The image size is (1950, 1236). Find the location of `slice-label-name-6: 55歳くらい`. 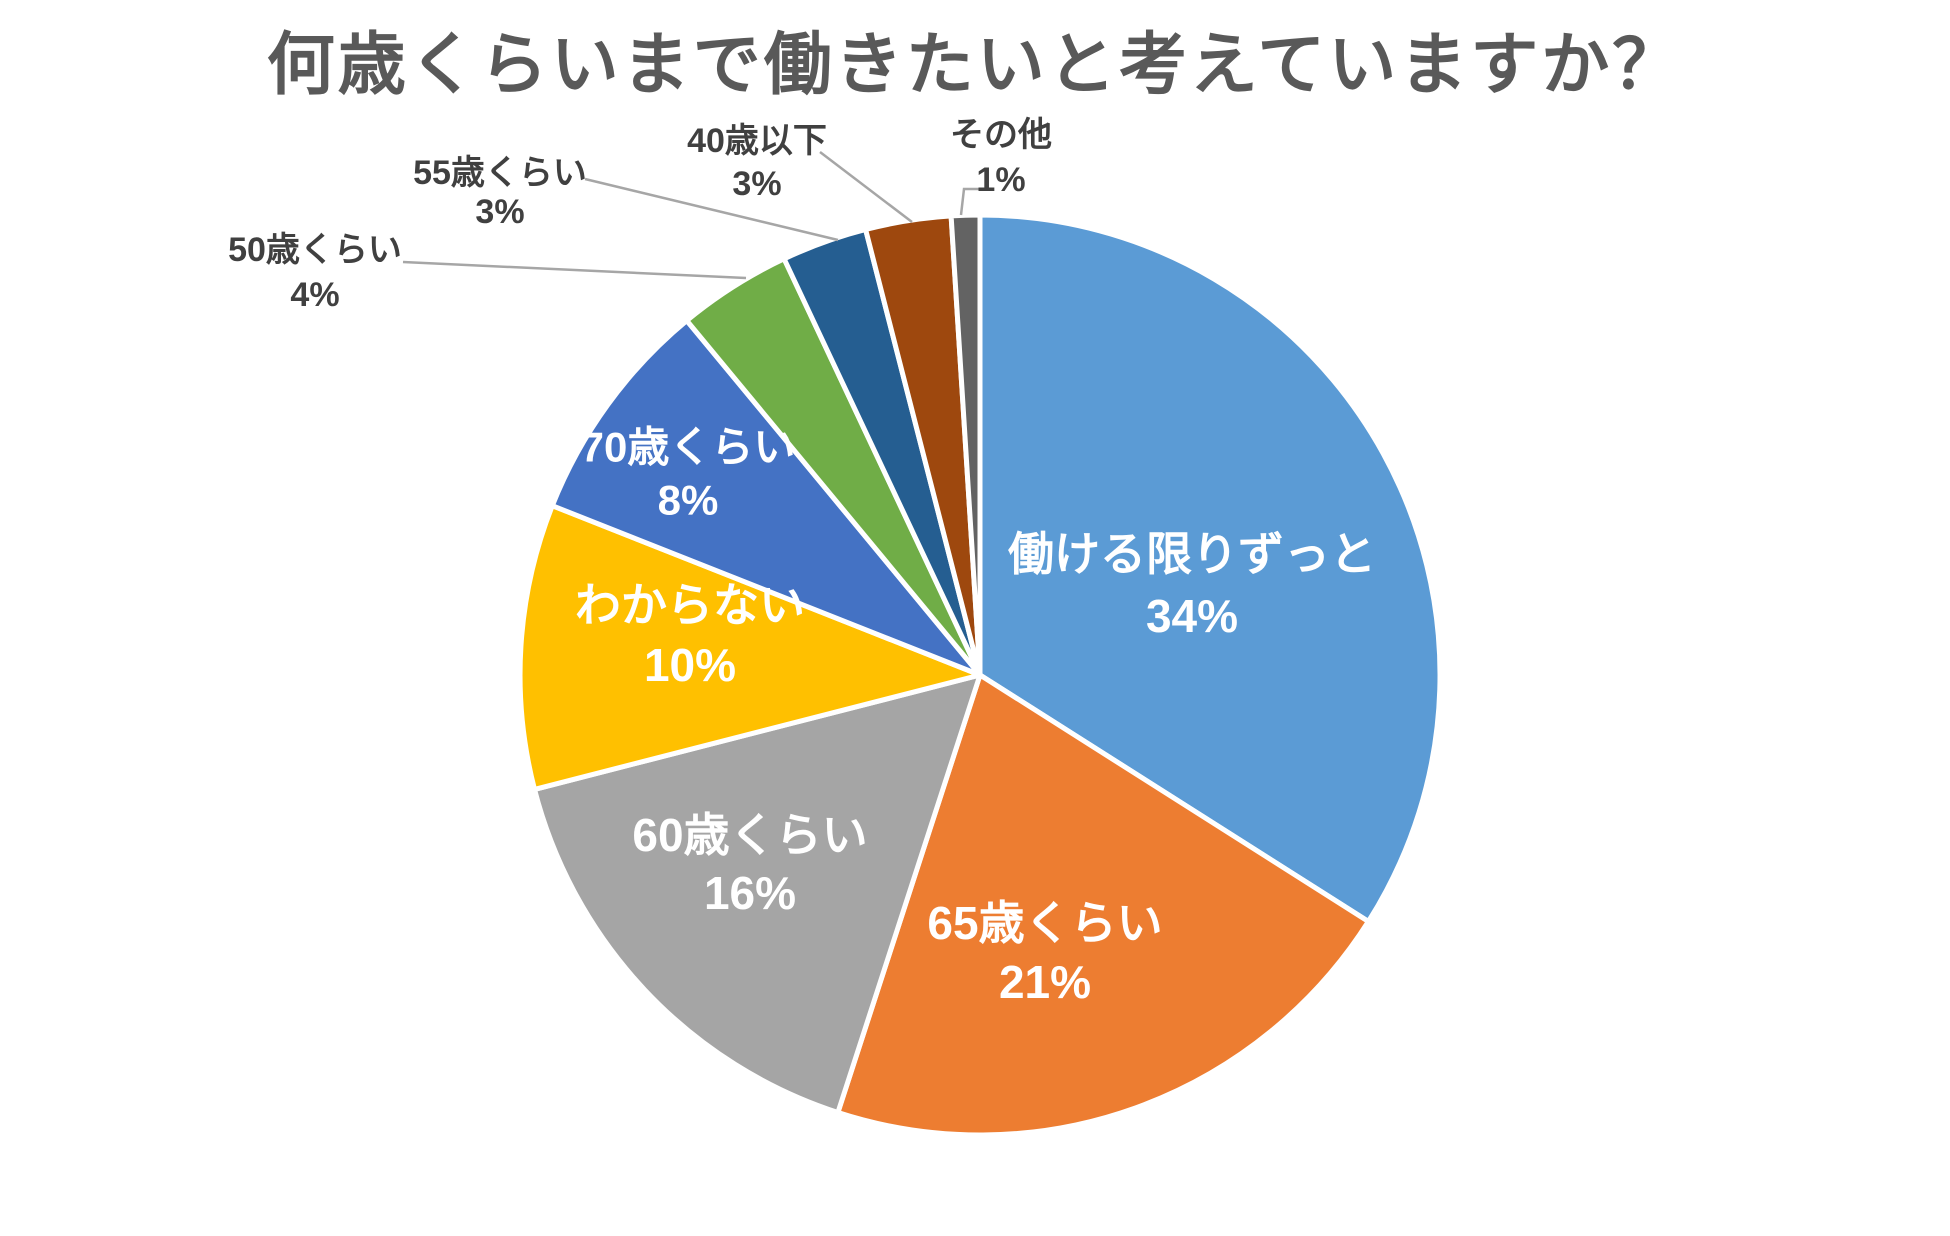

slice-label-name-6: 55歳くらい is located at coordinates (500, 173).